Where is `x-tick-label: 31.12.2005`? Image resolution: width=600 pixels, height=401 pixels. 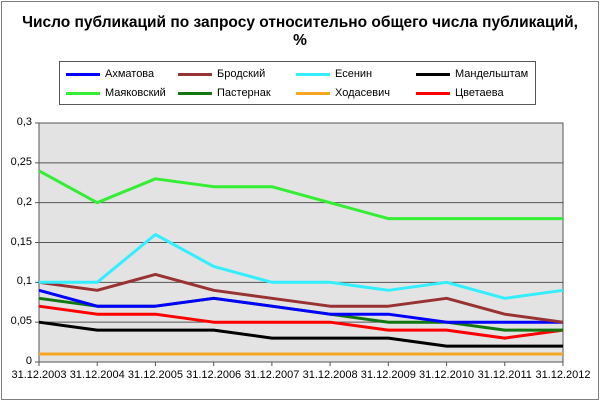 x-tick-label: 31.12.2005 is located at coordinates (155, 375).